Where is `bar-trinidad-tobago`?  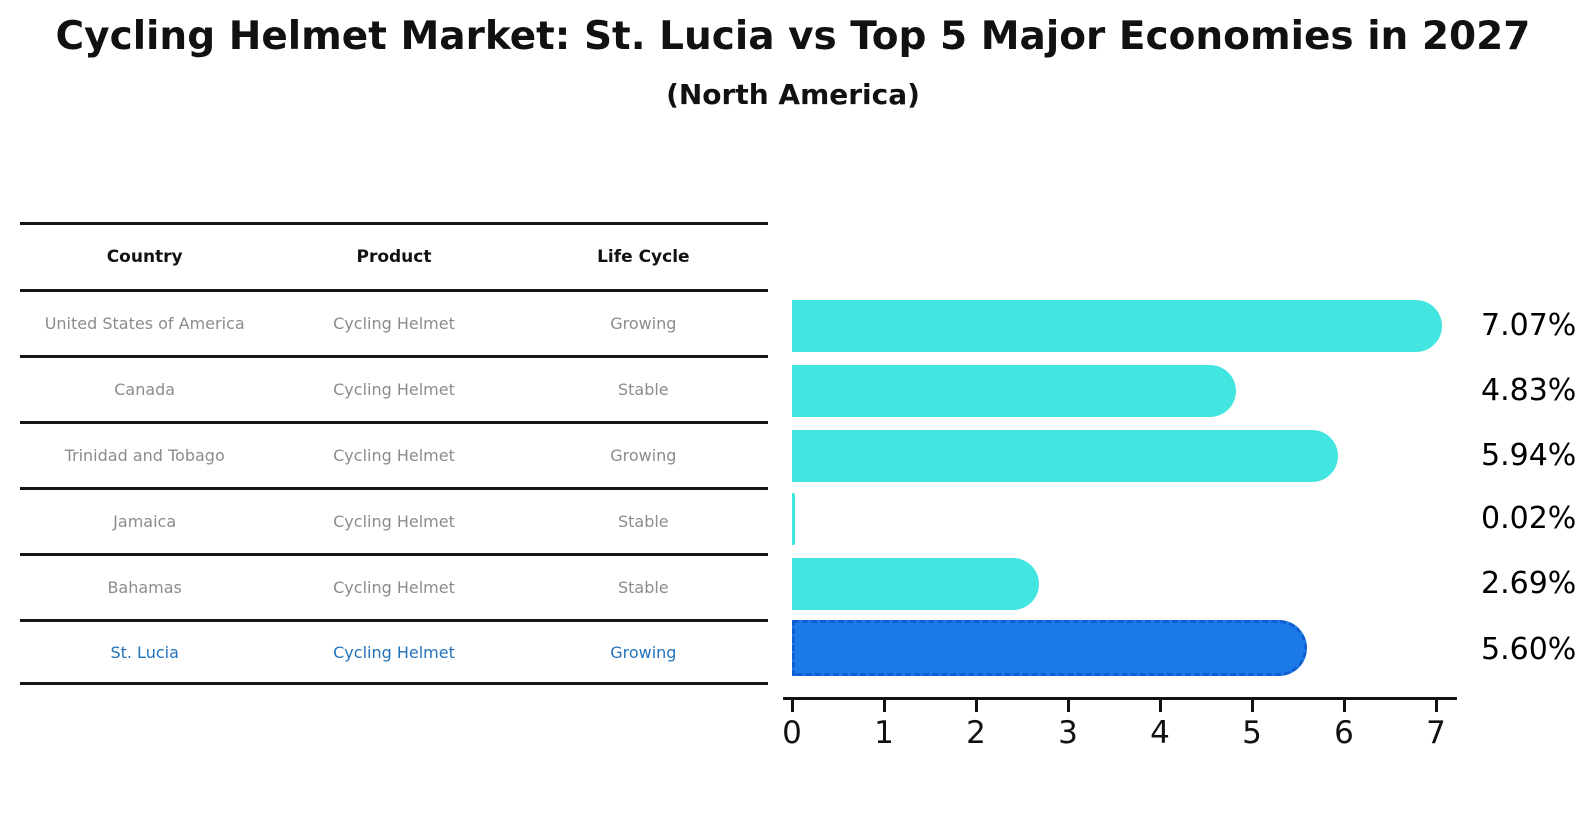
bar-trinidad-tobago is located at coordinates (1065, 456).